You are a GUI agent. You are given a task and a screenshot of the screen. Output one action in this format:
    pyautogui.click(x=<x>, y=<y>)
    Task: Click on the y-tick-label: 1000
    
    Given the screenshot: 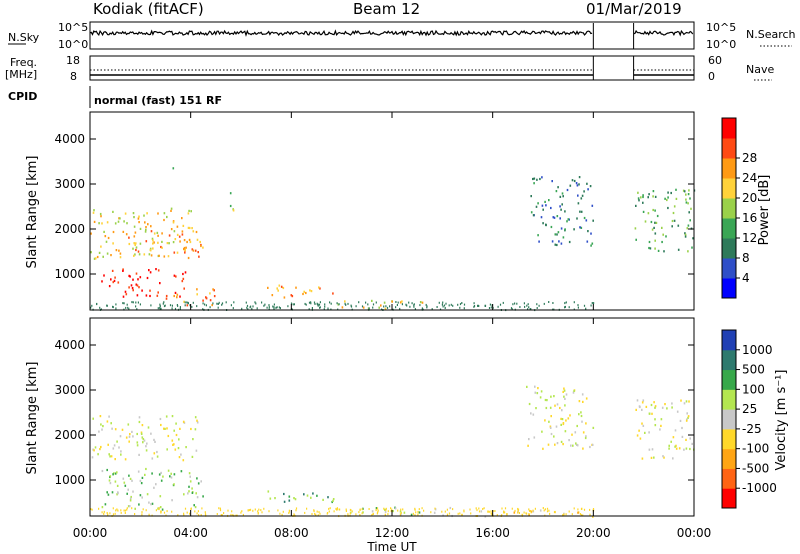 What is the action you would take?
    pyautogui.click(x=69, y=274)
    